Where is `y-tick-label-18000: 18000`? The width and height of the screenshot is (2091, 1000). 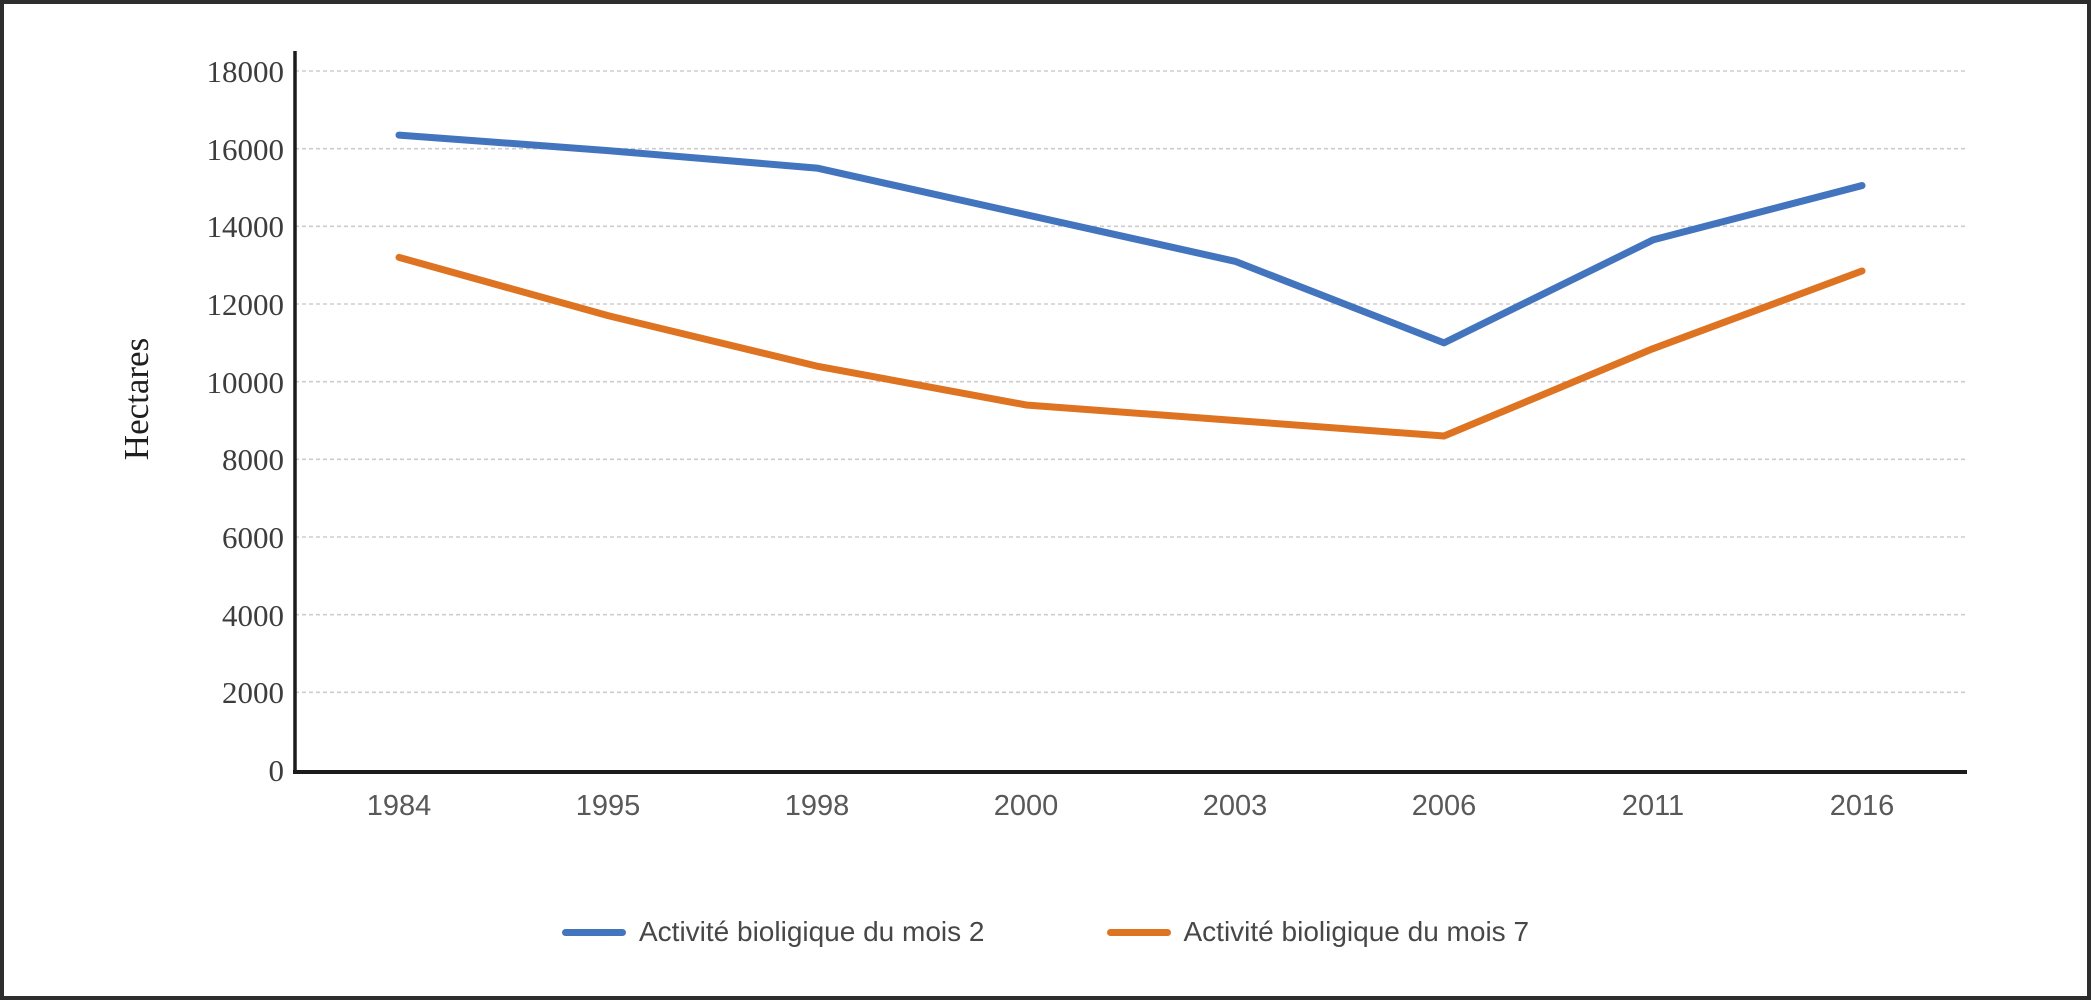
y-tick-label-18000: 18000 is located at coordinates (245, 71).